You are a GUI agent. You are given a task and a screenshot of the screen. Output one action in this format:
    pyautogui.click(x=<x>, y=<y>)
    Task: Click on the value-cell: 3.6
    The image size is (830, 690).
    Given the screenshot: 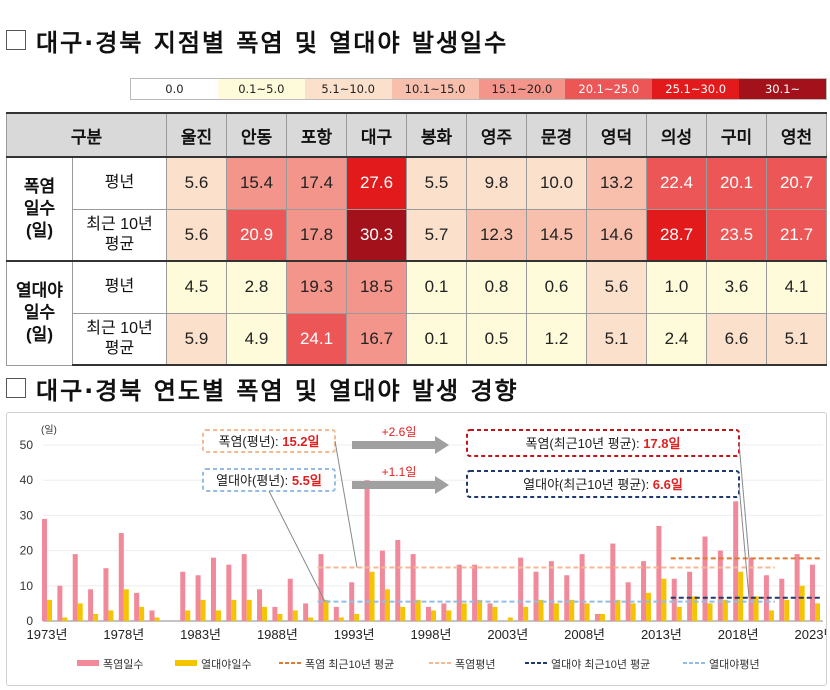 What is the action you would take?
    pyautogui.click(x=736, y=287)
    